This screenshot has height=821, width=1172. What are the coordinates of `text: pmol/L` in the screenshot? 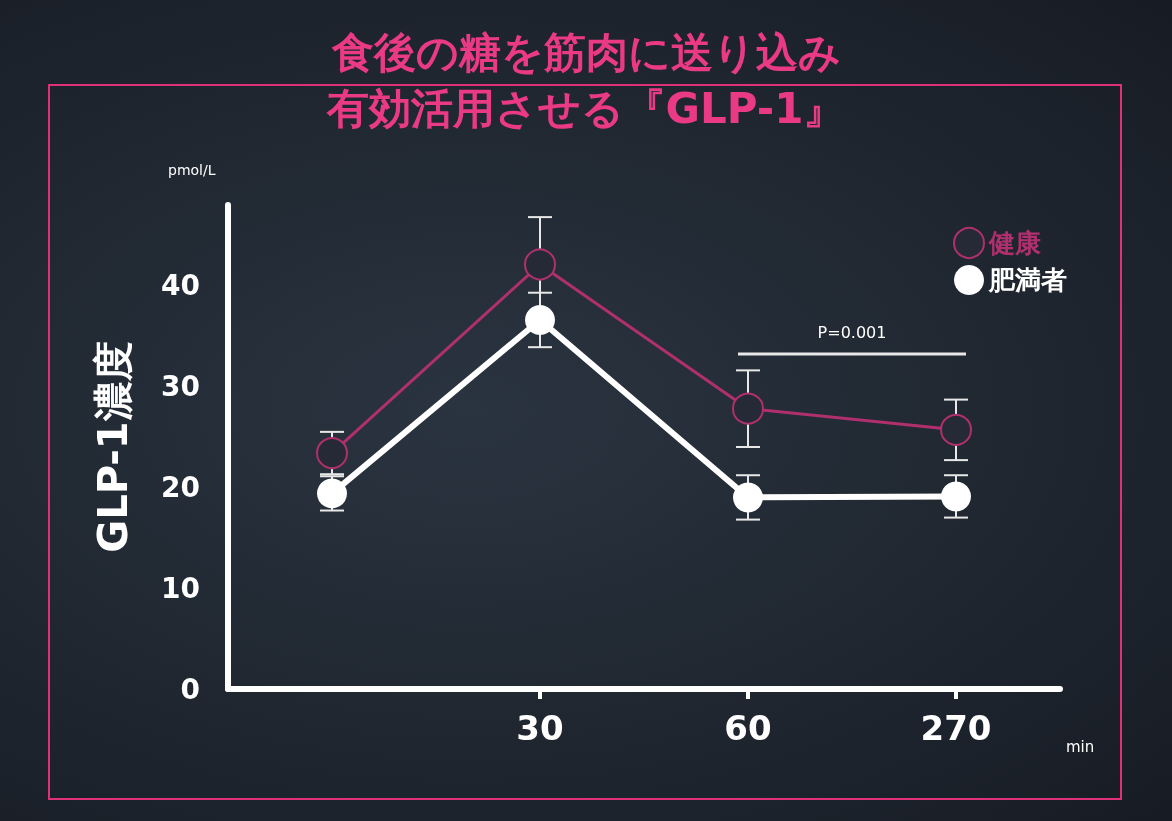 It's located at (192, 170).